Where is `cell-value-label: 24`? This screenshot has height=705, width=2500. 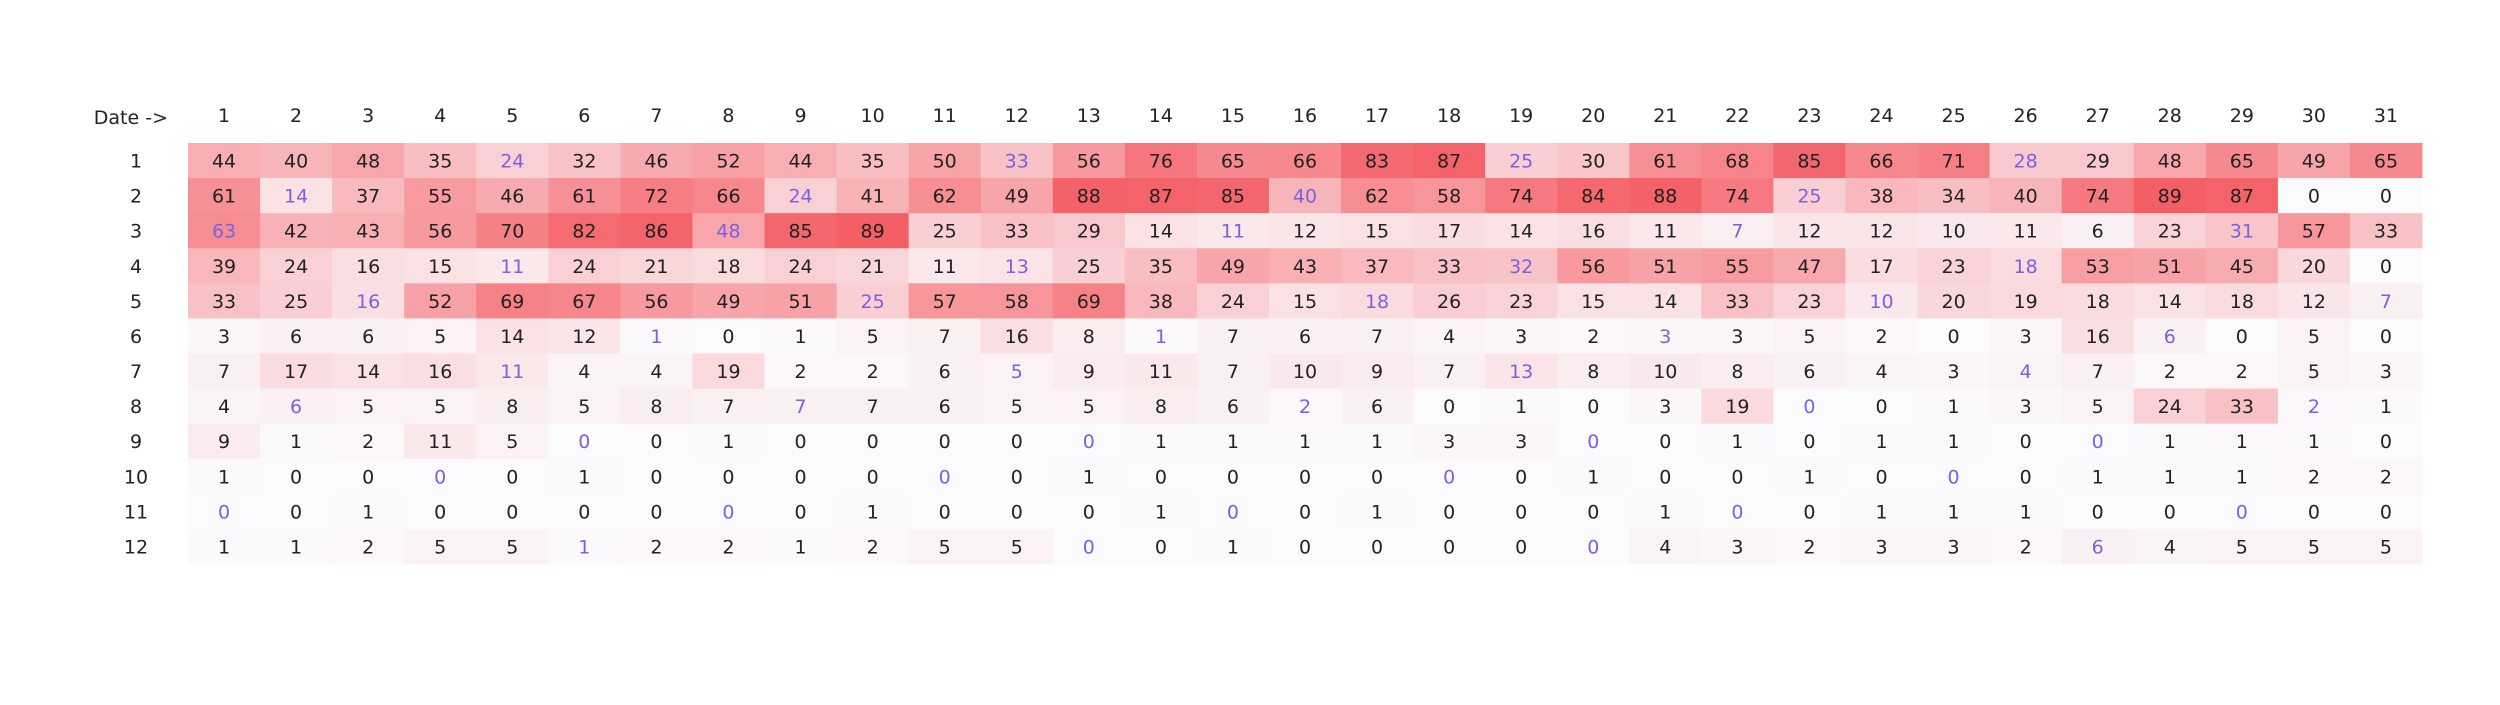
cell-value-label: 24 is located at coordinates (2170, 407).